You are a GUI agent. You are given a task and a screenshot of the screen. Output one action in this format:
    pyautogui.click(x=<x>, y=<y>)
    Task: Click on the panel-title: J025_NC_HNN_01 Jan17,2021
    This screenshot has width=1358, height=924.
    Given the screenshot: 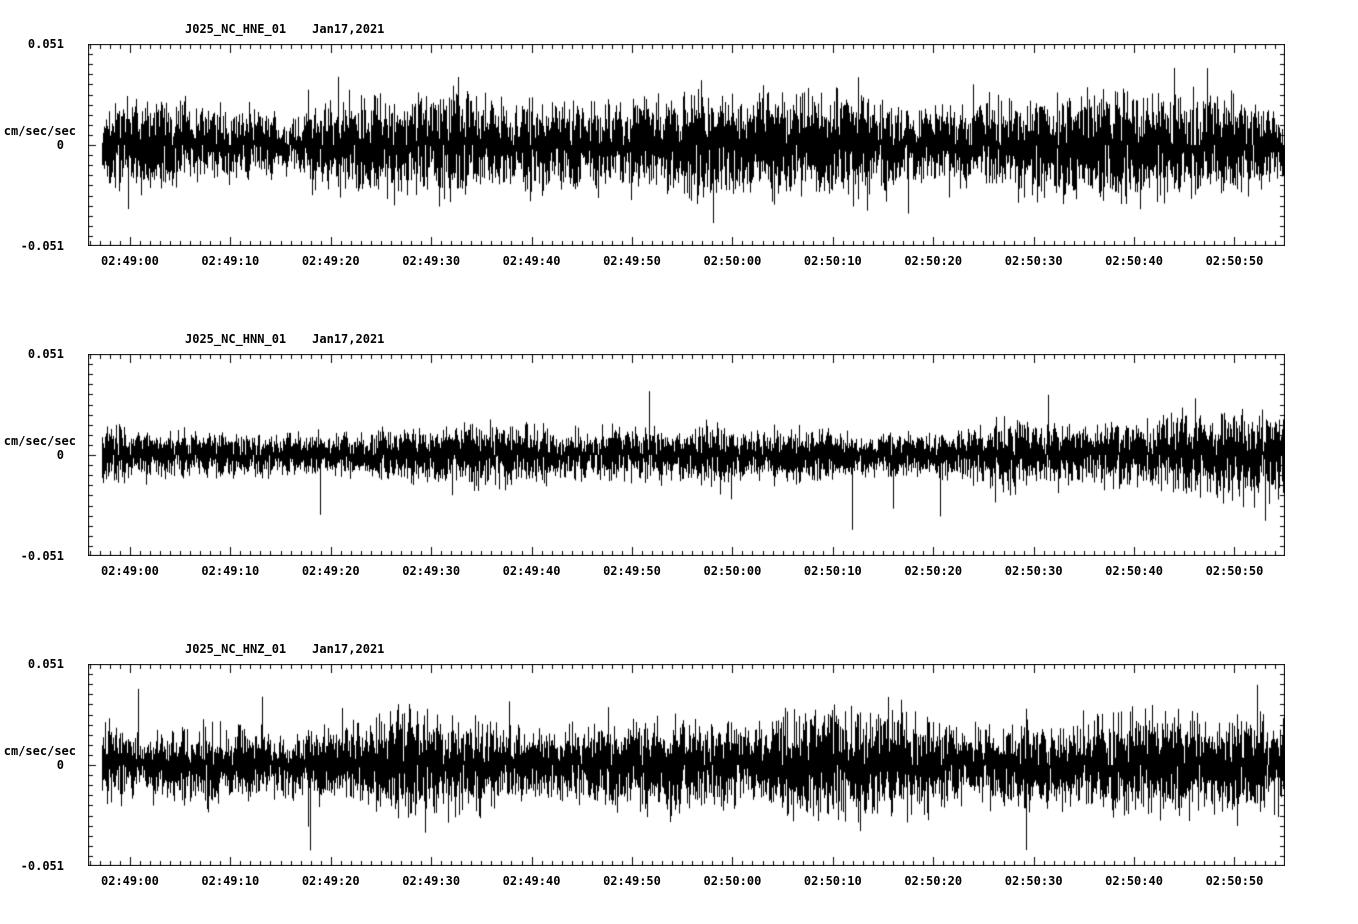 What is the action you would take?
    pyautogui.click(x=284, y=339)
    